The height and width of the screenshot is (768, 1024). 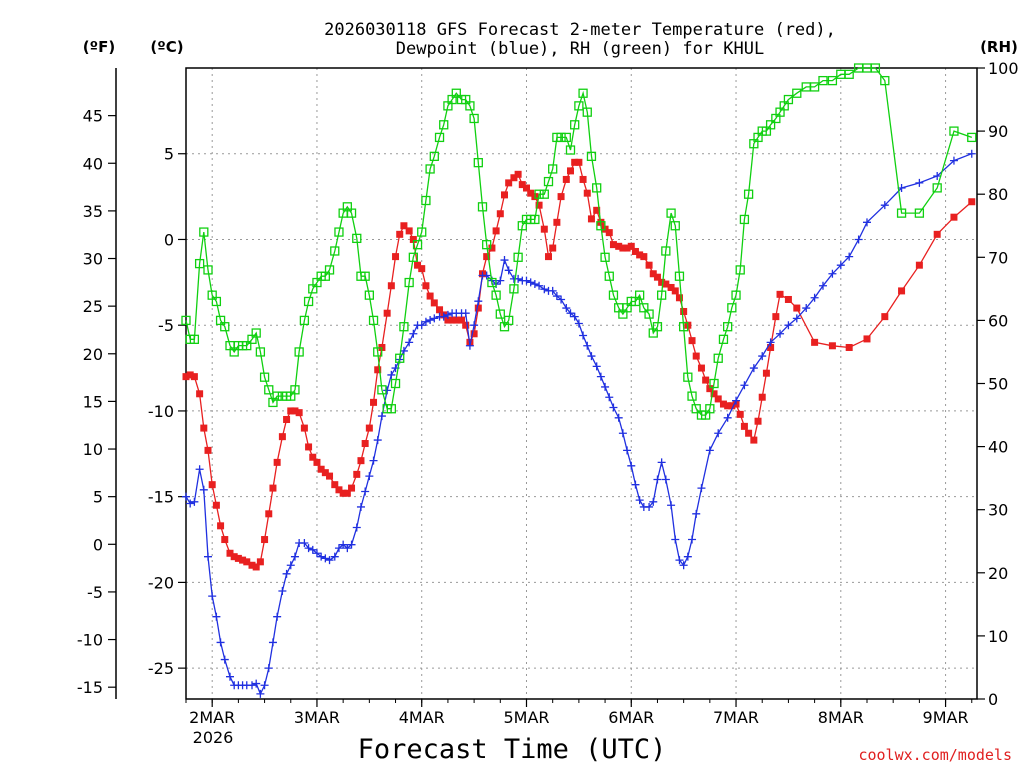 What do you see at coordinates (526, 717) in the screenshot?
I see `x-tick-label: 5MAR` at bounding box center [526, 717].